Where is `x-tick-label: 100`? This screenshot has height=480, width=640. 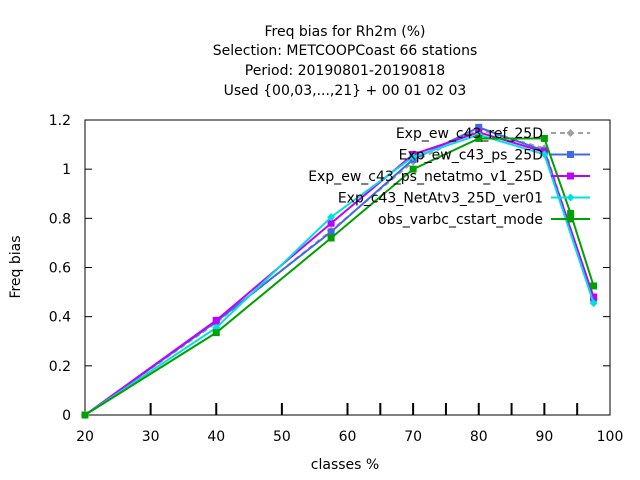
x-tick-label: 100 is located at coordinates (610, 437).